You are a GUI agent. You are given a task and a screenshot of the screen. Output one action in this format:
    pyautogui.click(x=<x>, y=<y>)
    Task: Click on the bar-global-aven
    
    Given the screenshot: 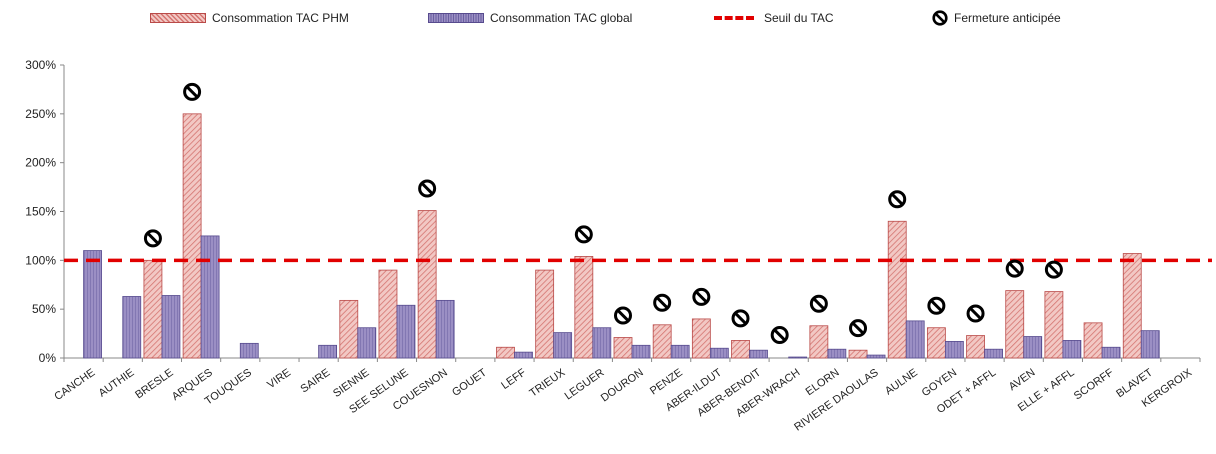 What is the action you would take?
    pyautogui.click(x=1033, y=347)
    